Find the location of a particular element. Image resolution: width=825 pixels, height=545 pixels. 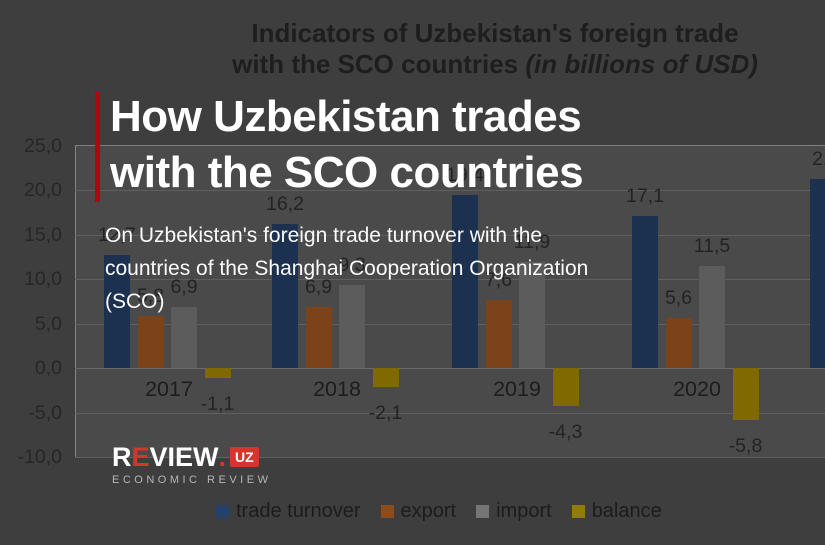

bar-trade-turnover is located at coordinates (817, 273).